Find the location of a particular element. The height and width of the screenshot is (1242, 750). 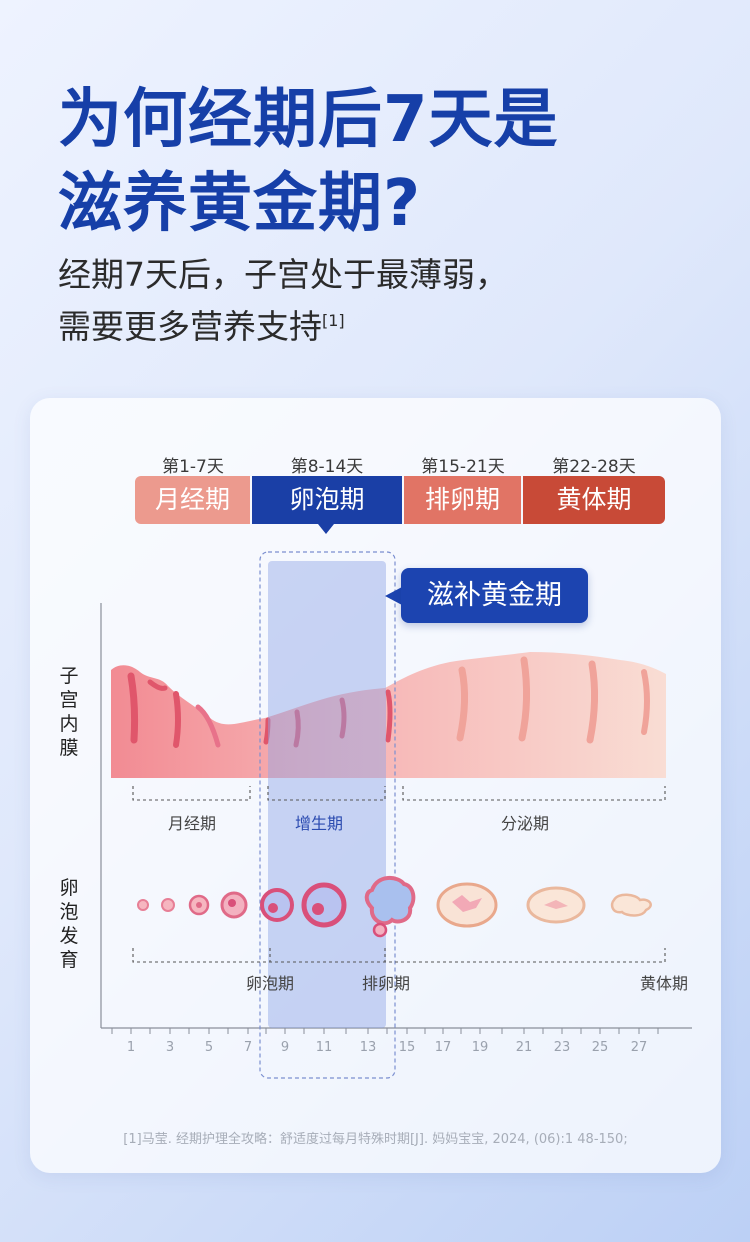

tick-label-25: 25 is located at coordinates (600, 1047).